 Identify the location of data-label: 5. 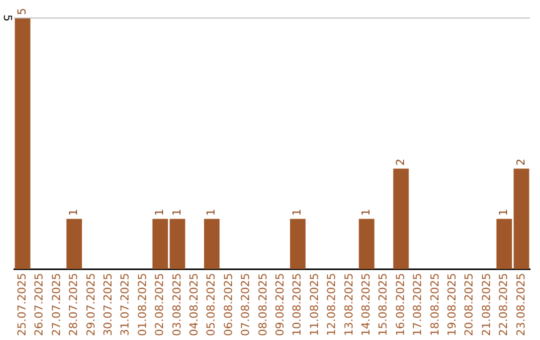
(7, 18).